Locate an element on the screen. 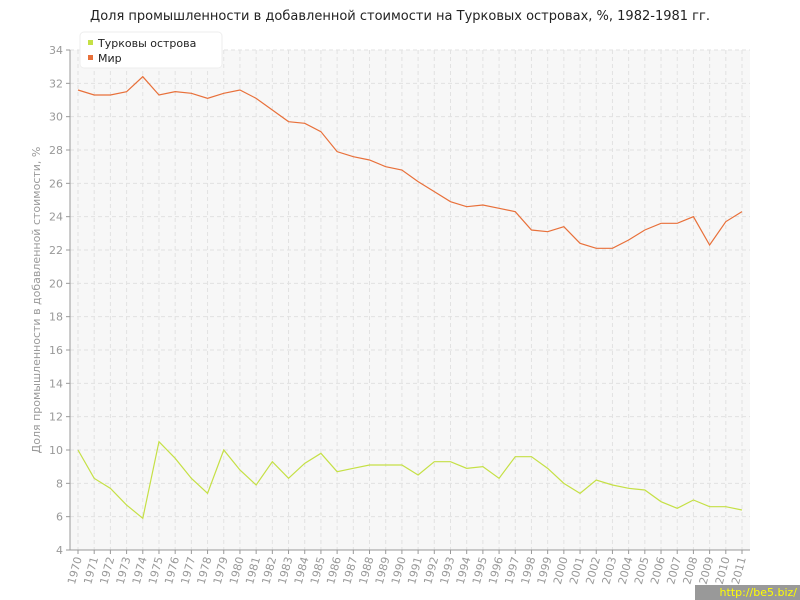 The image size is (800, 600). y-tick-label: 32 is located at coordinates (56, 83).